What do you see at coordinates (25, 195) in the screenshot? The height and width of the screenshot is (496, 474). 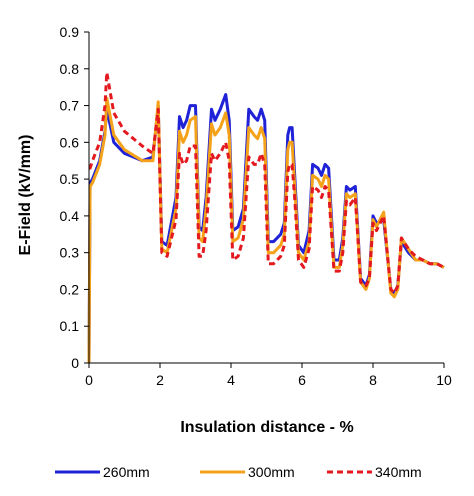 I see `y-axis-title: E-Field (kV/mm)` at bounding box center [25, 195].